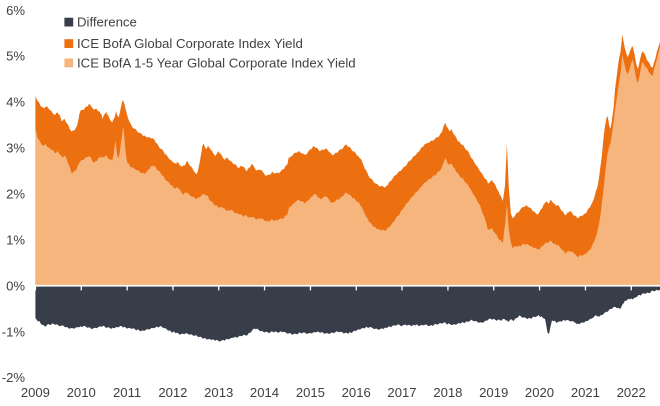  I want to click on svg-text: -1%, so click(14, 331).